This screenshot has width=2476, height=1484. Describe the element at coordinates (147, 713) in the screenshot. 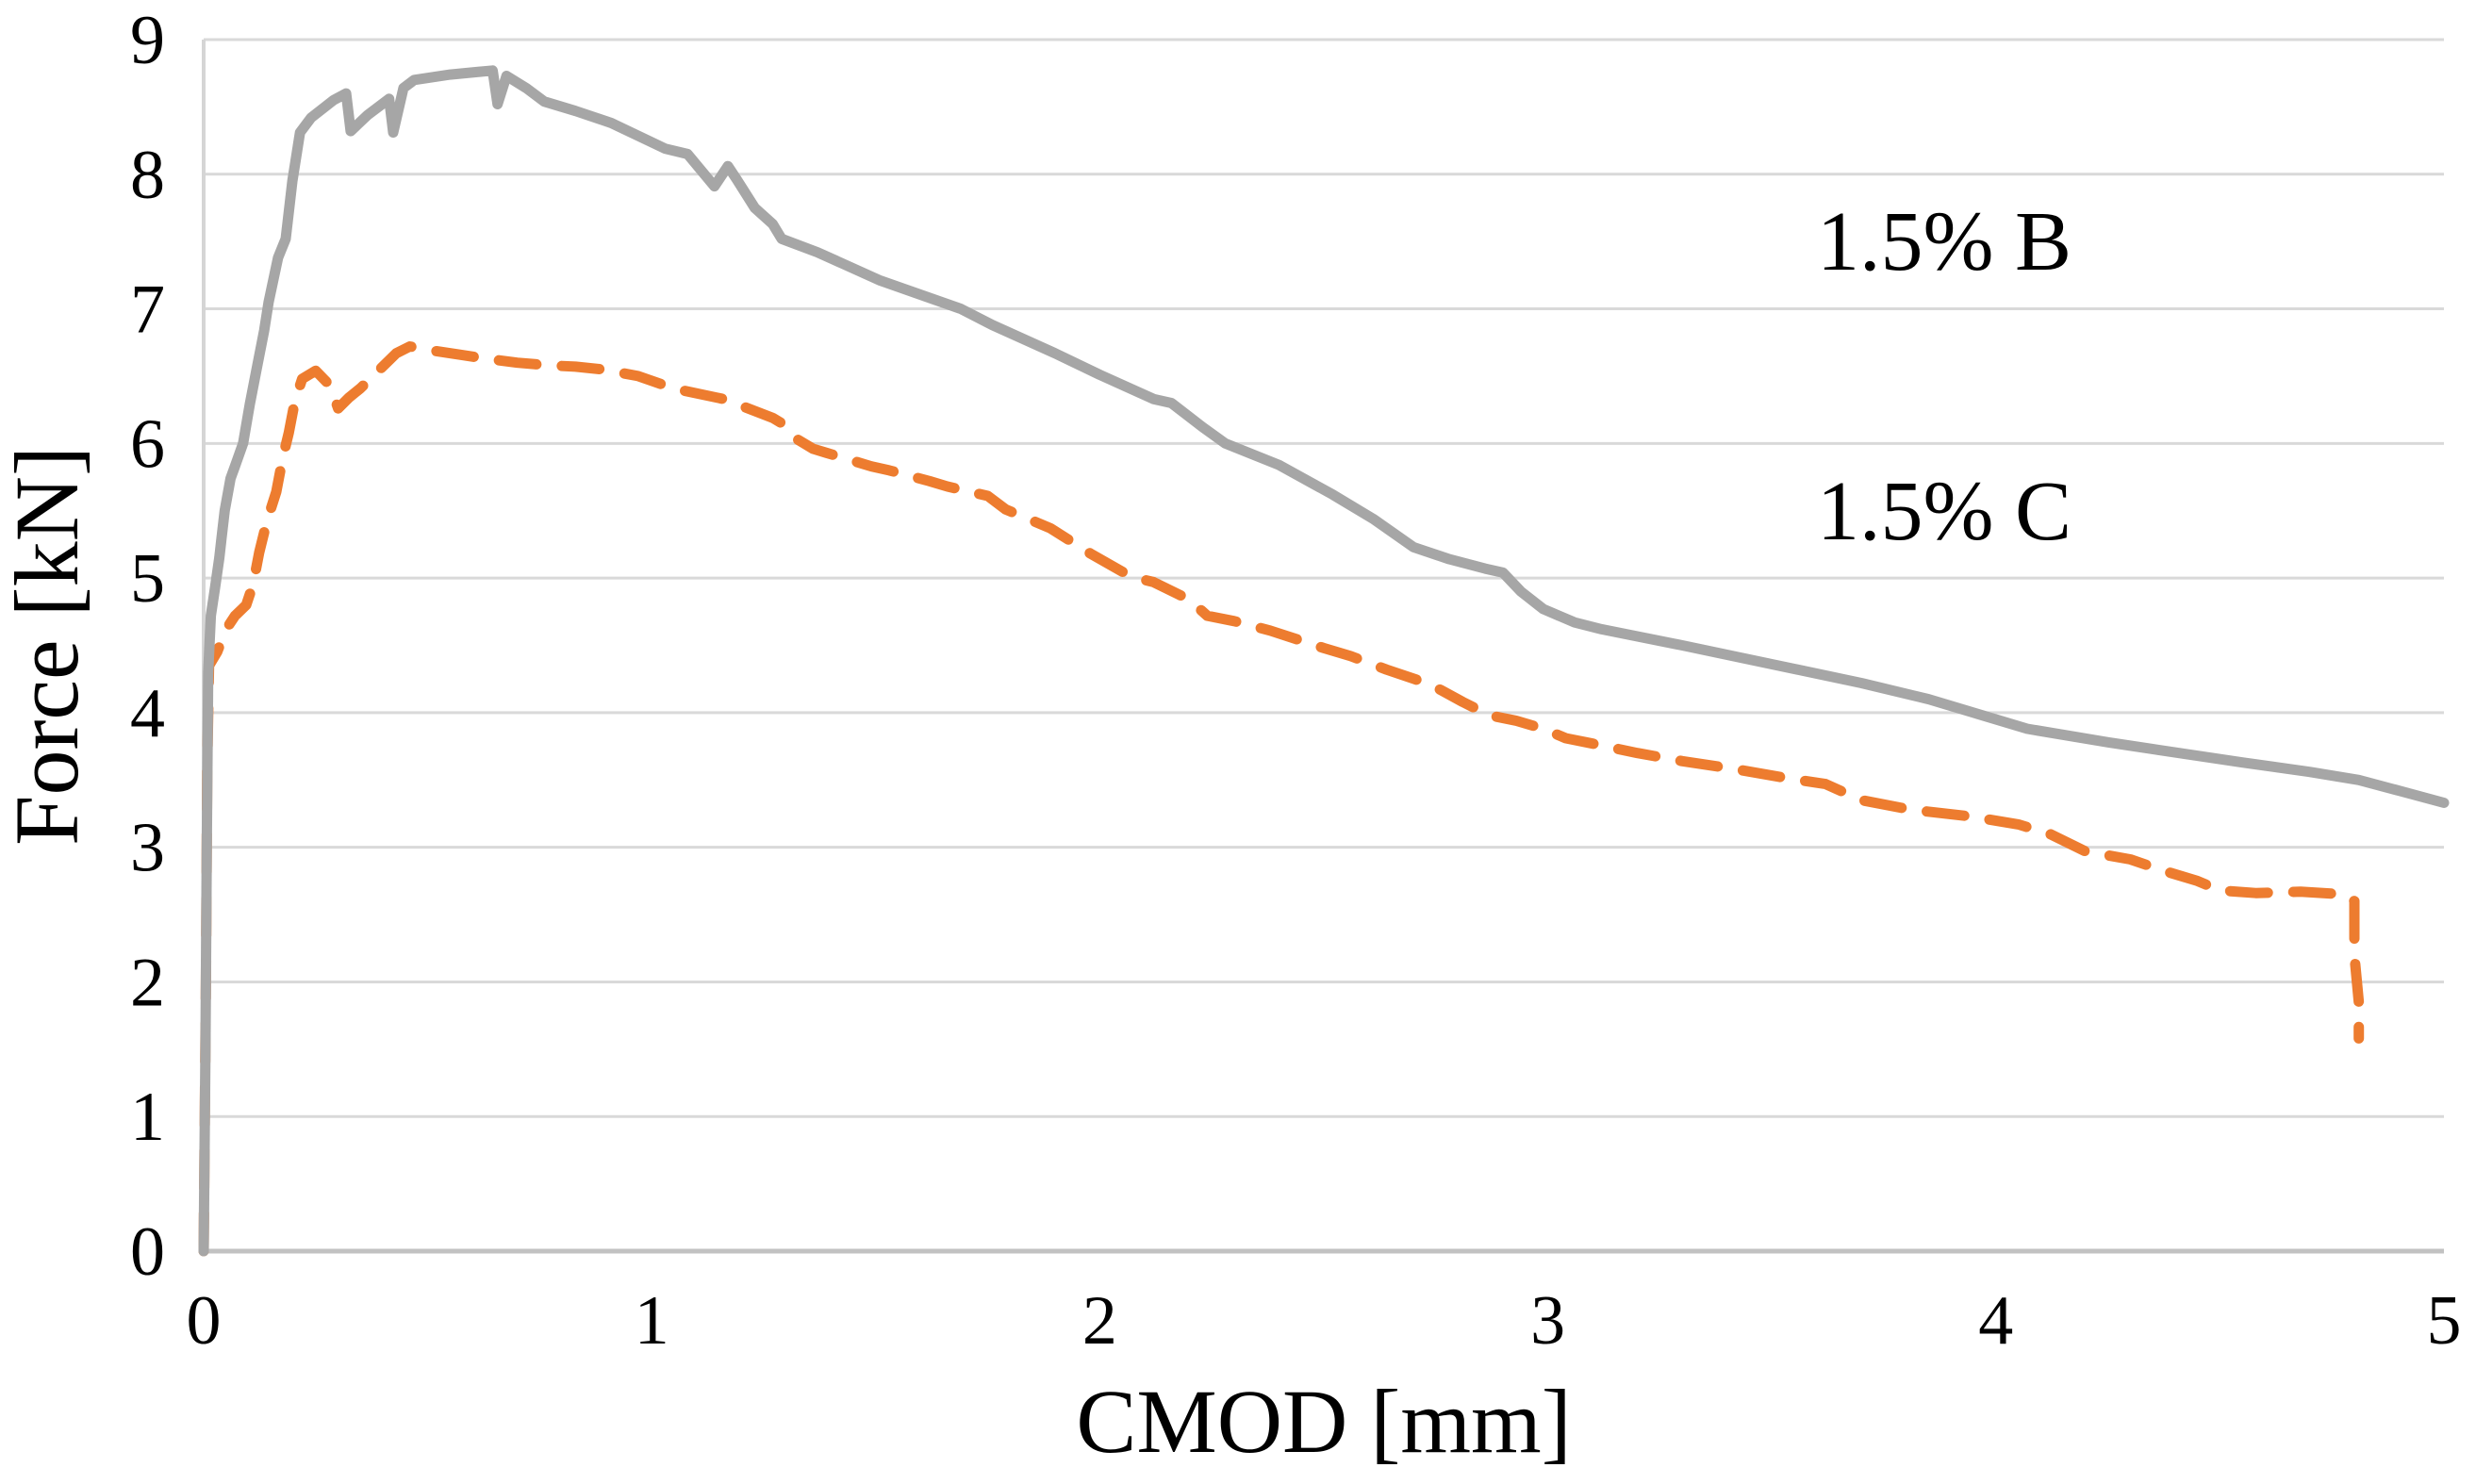

I see `y-tick-label: 4` at that location.